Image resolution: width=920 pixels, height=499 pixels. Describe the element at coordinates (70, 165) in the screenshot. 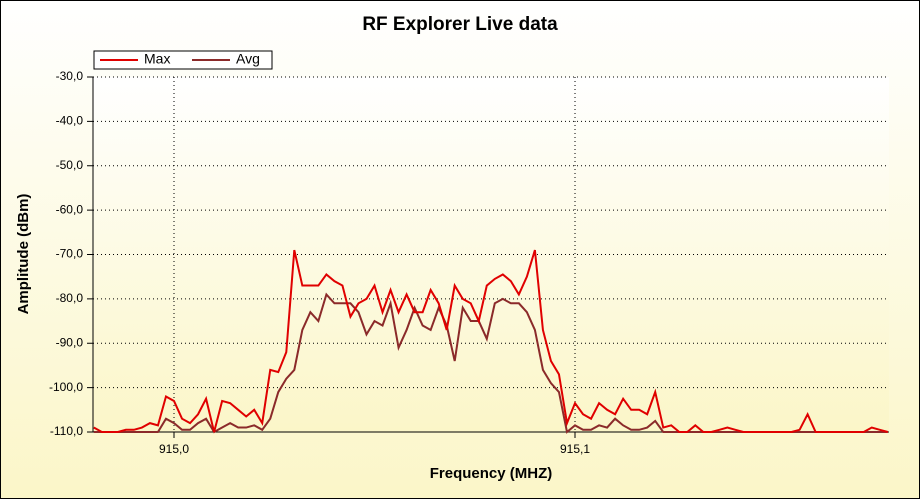

I see `y-tick-label: -50,0` at that location.